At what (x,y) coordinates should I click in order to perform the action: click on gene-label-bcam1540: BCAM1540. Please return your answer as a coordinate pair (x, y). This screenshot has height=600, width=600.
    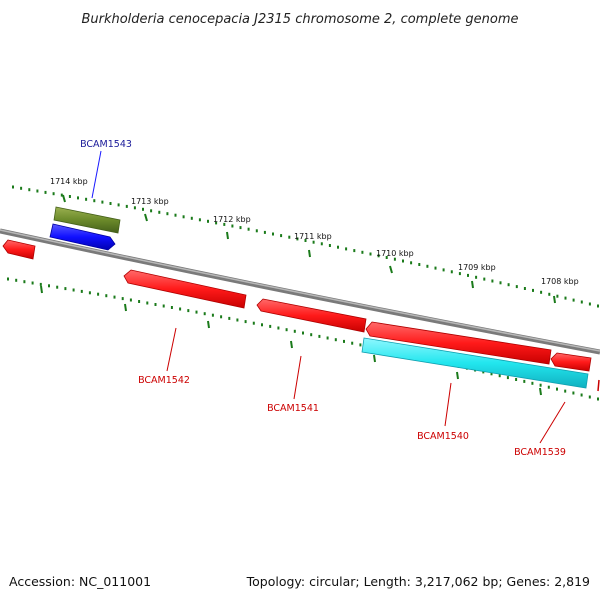
    Looking at the image, I should click on (443, 436).